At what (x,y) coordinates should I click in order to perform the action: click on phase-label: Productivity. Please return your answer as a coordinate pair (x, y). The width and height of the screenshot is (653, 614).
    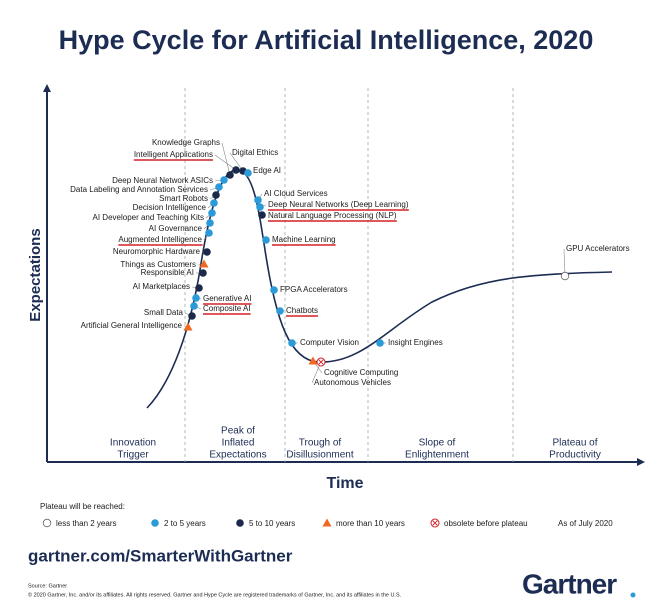
    Looking at the image, I should click on (575, 455).